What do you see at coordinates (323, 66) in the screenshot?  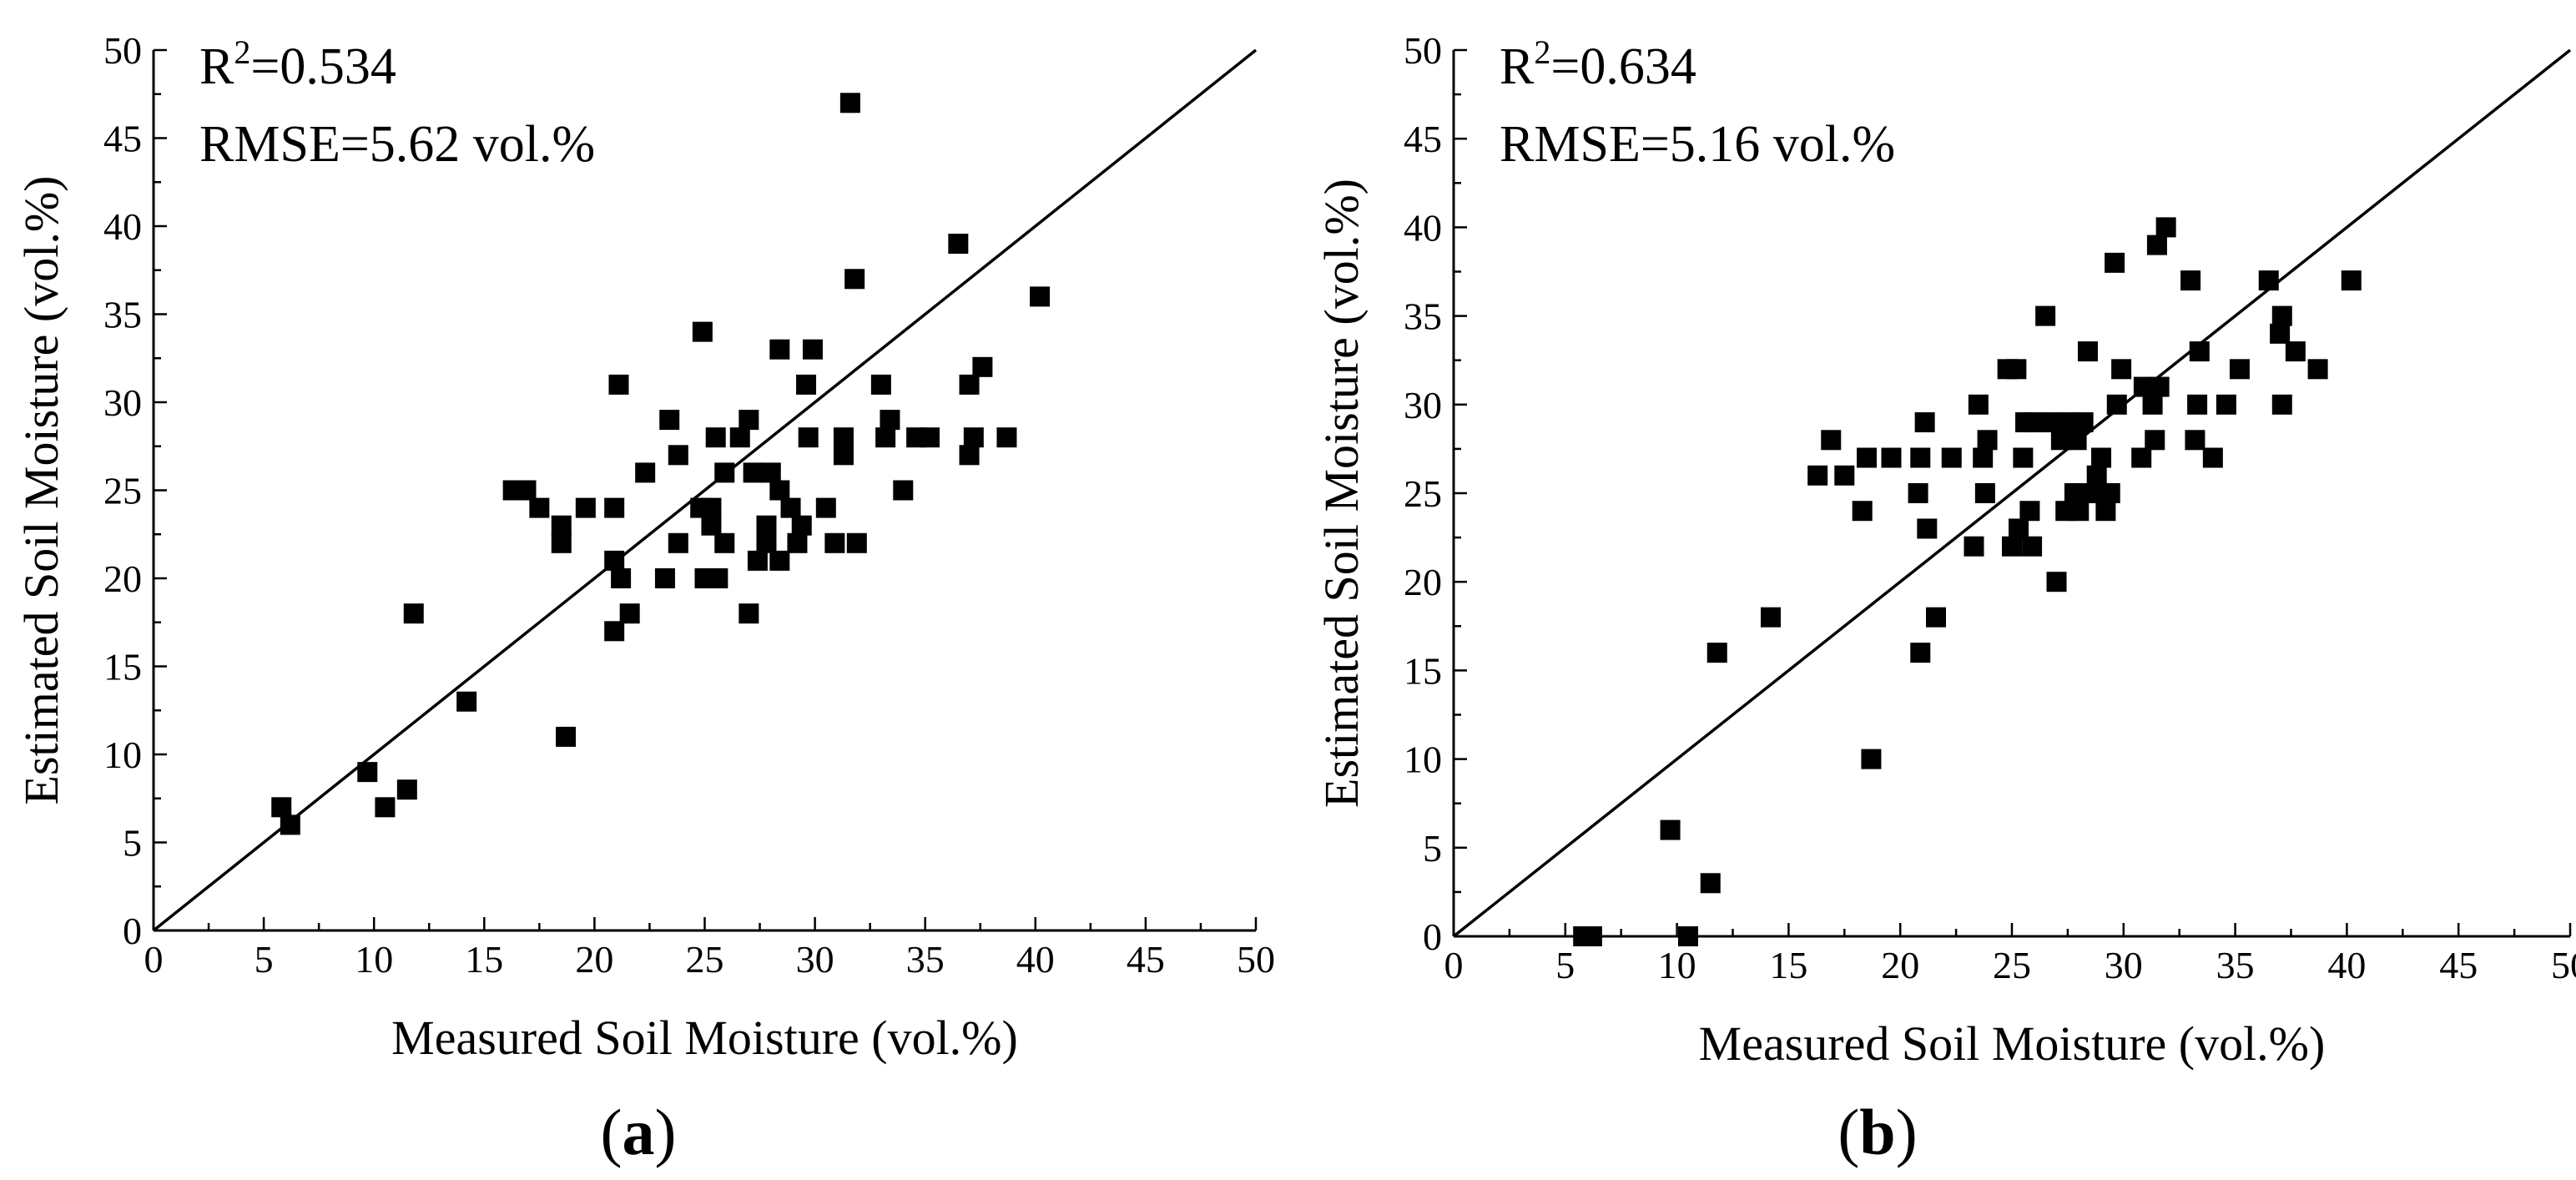 I see `r2-value: =0.534` at bounding box center [323, 66].